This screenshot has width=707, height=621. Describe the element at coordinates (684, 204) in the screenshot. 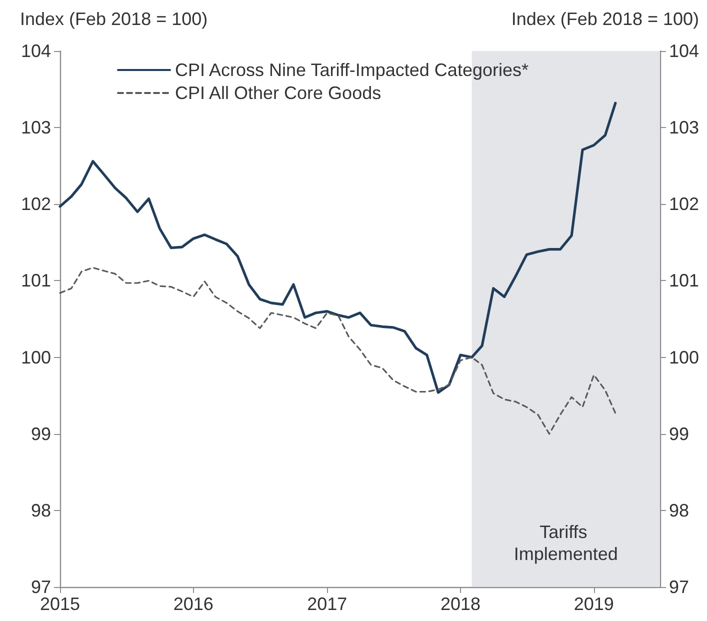

I see `y2-tick-label: 102` at that location.